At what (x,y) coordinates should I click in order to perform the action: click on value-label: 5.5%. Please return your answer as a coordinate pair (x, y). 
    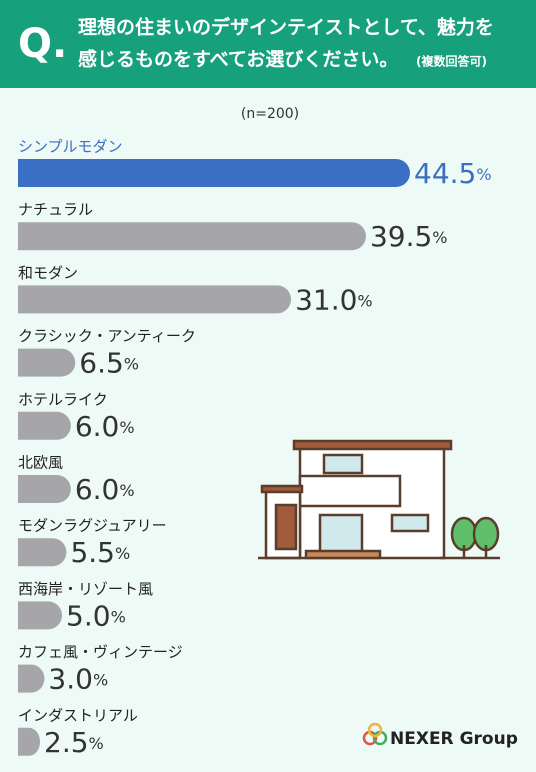
    Looking at the image, I should click on (100, 552).